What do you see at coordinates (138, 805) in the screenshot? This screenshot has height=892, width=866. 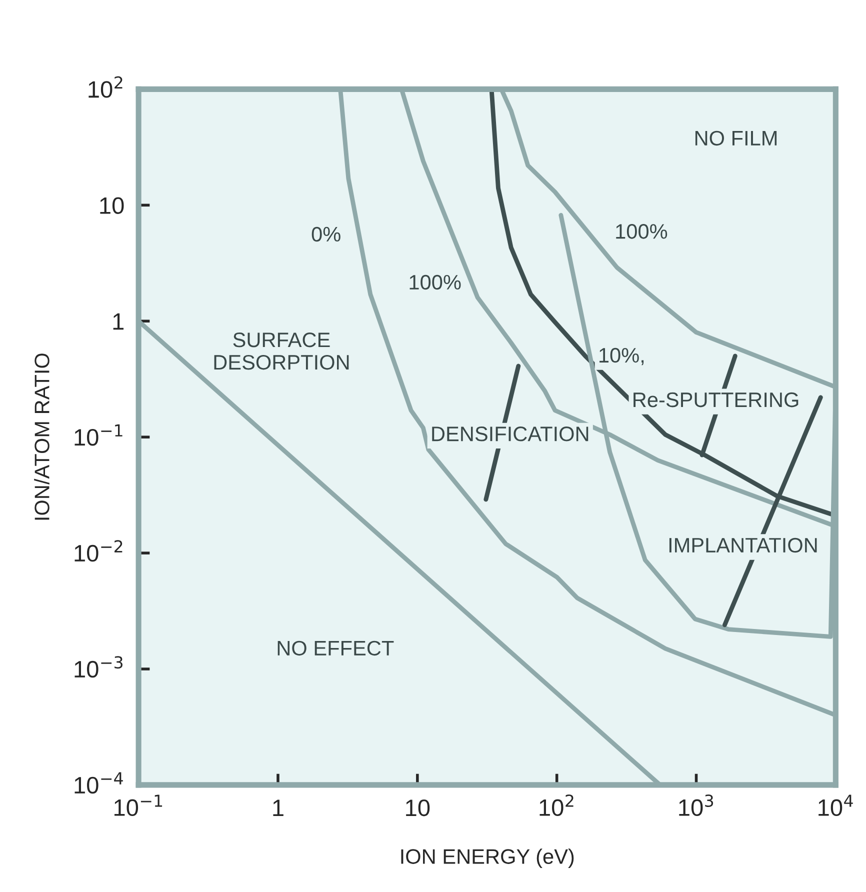 I see `x-tick-label: 10$^{−1}$` at bounding box center [138, 805].